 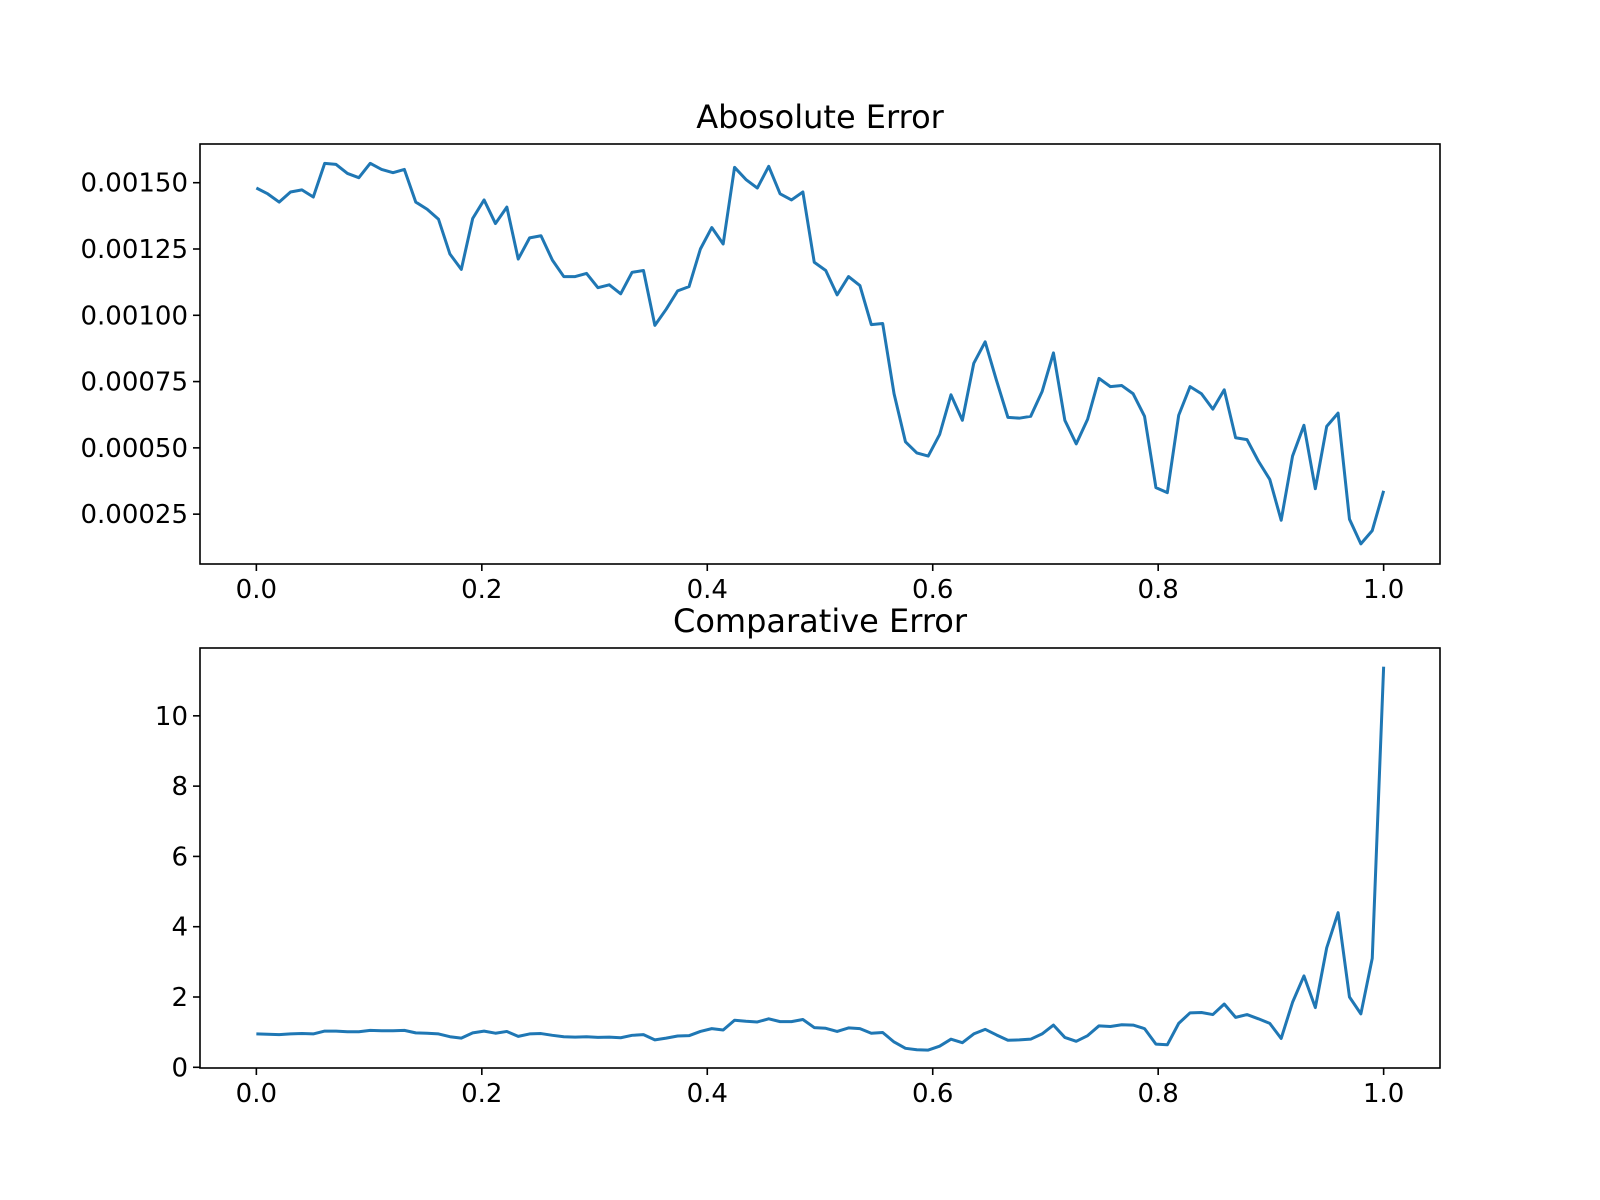 I want to click on y-tick-label: 6, so click(x=179, y=857).